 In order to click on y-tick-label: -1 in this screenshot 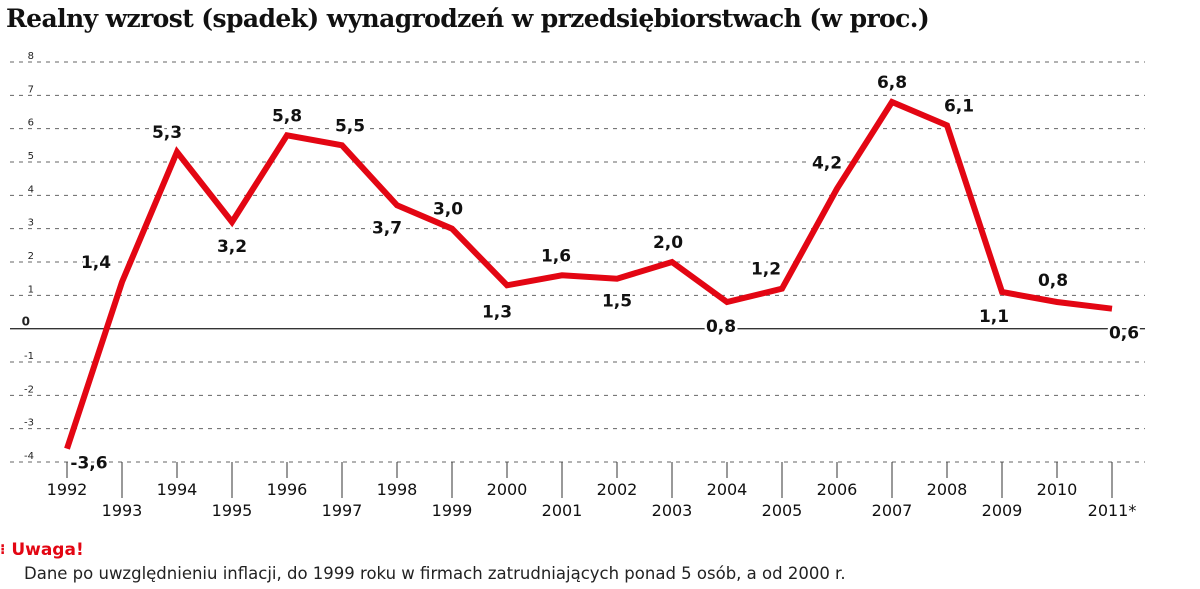, I will do `click(29, 356)`.